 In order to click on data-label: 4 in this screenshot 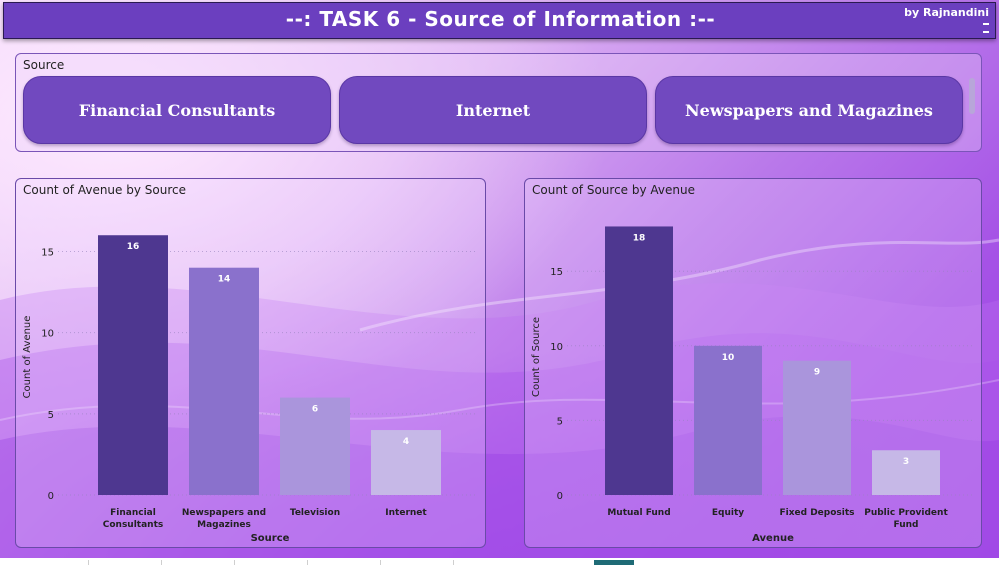, I will do `click(406, 442)`.